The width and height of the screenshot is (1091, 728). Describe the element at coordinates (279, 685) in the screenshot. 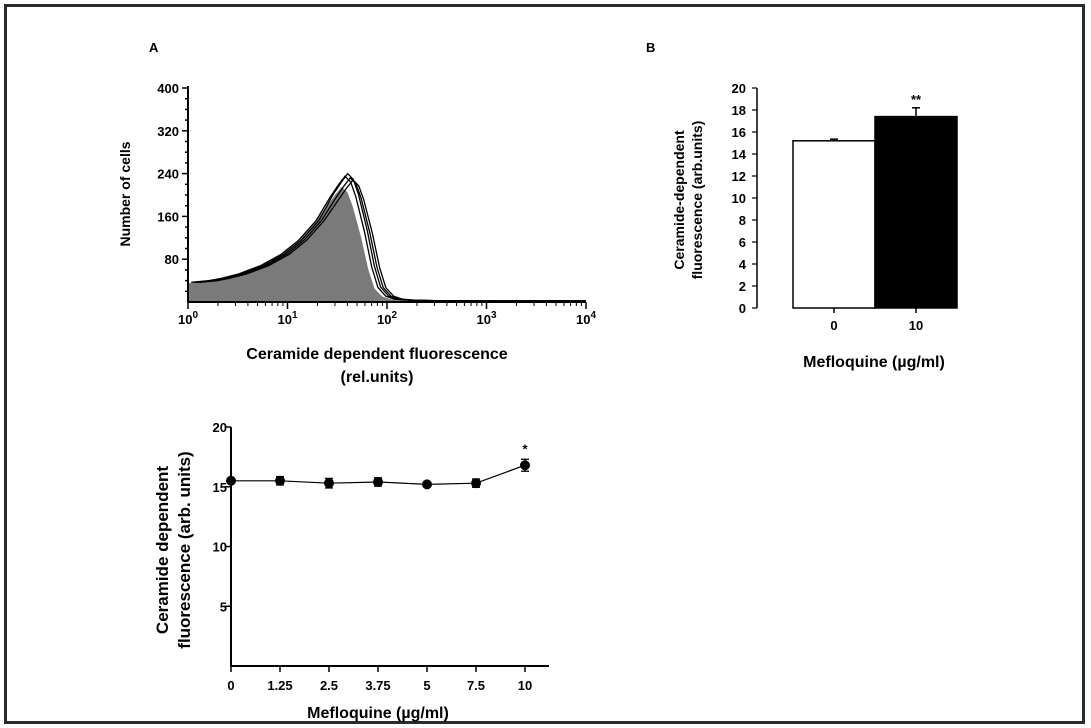

I see `line-x-tick-label: 1.25` at that location.